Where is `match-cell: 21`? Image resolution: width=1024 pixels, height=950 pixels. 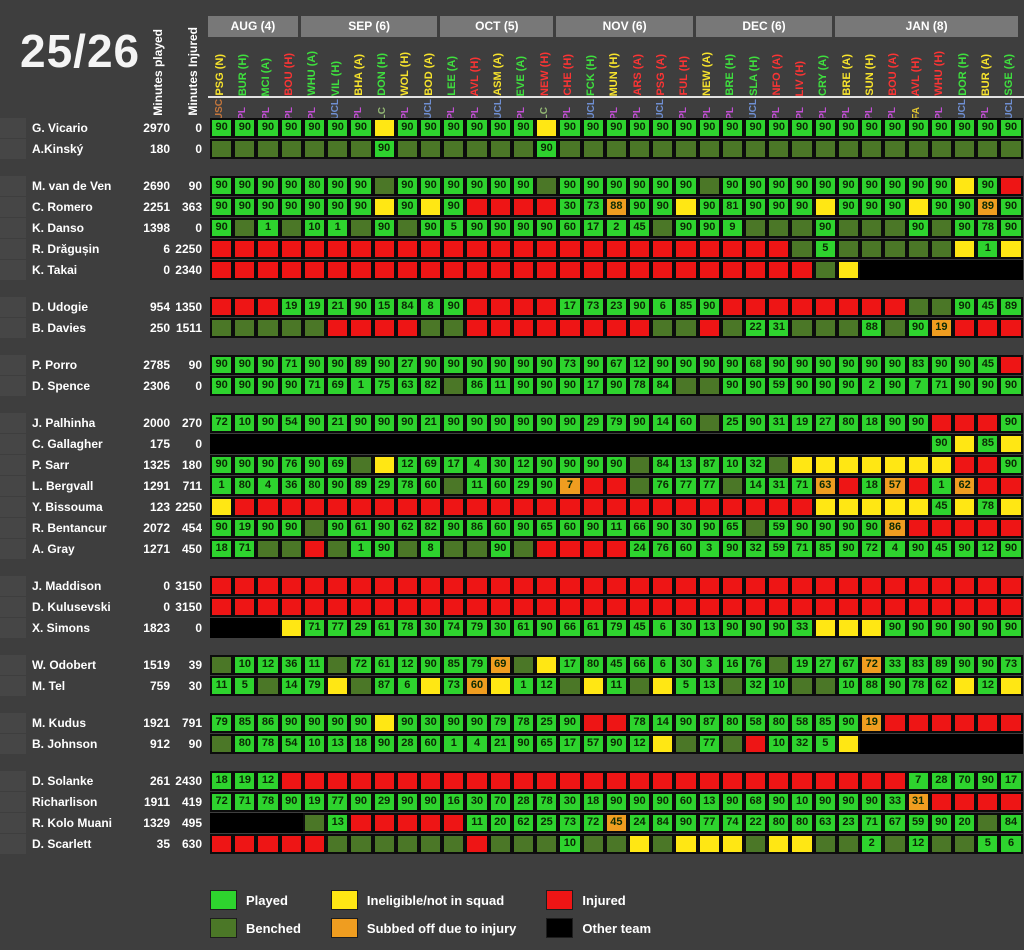 match-cell: 21 is located at coordinates (500, 744).